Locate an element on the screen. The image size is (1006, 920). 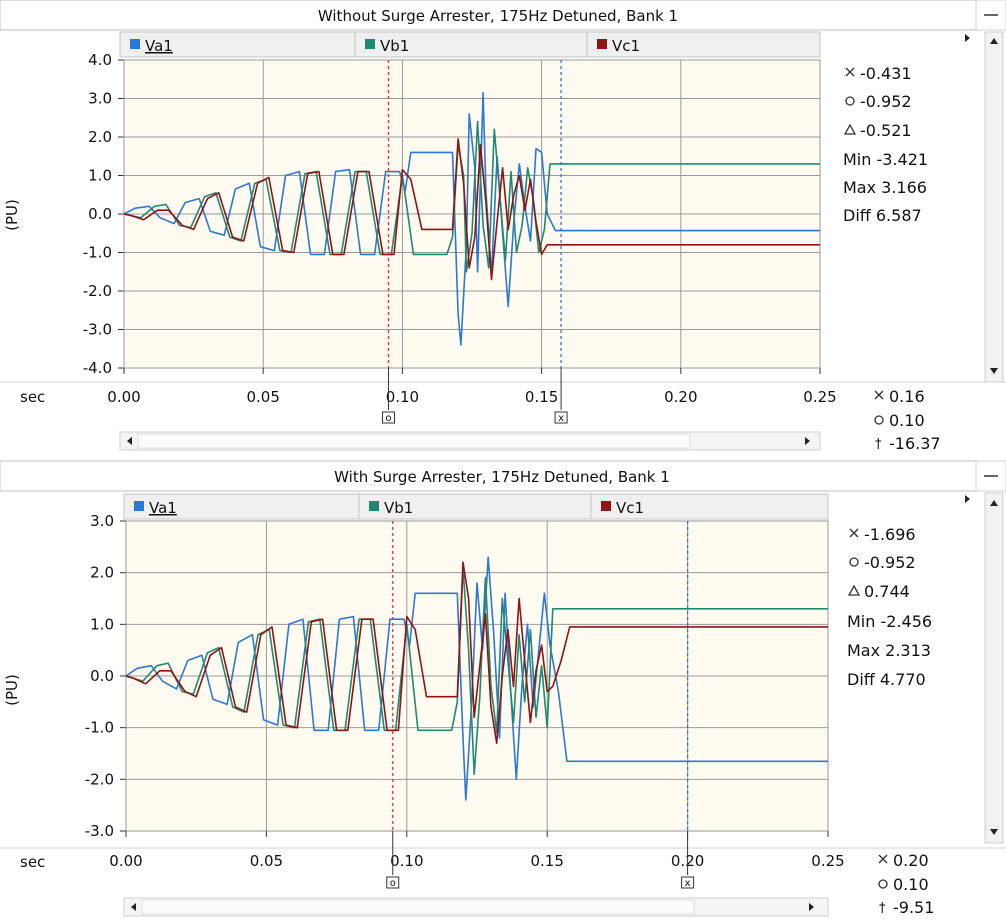
y-tick-label: 2.0 is located at coordinates (102, 573).